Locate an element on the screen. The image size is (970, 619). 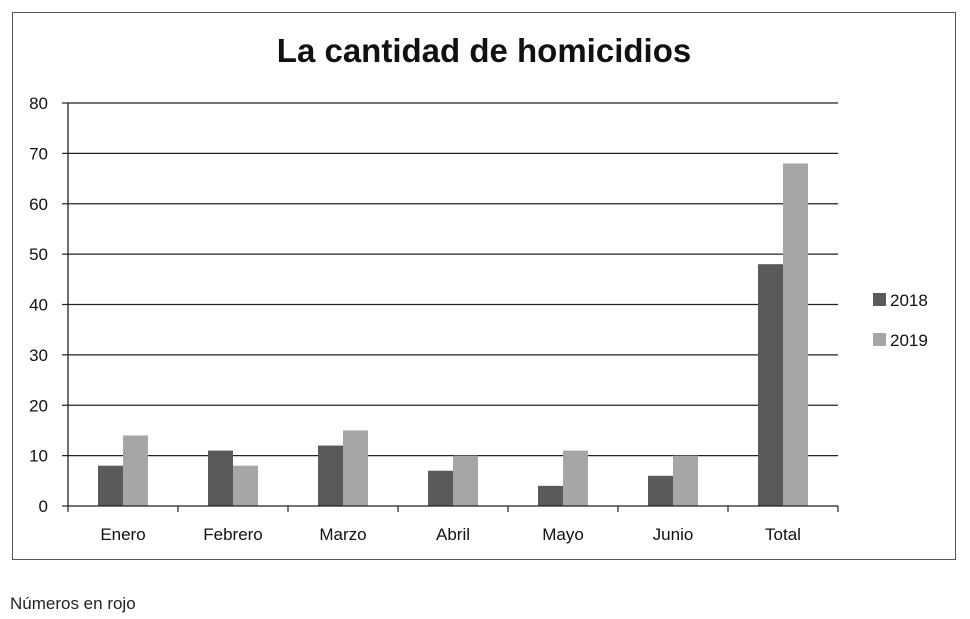
x-tick-label: Junio is located at coordinates (673, 534).